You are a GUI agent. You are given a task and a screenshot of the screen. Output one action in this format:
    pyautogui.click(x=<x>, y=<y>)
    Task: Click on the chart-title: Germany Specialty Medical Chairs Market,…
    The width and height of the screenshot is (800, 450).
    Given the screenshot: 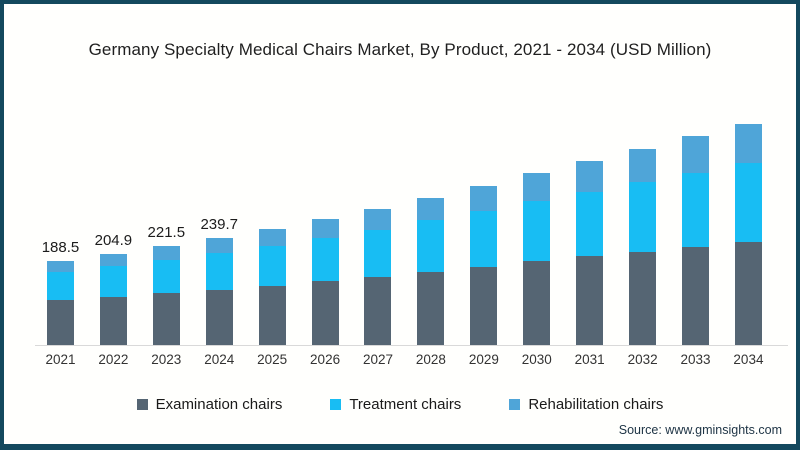 What is the action you would take?
    pyautogui.click(x=400, y=49)
    